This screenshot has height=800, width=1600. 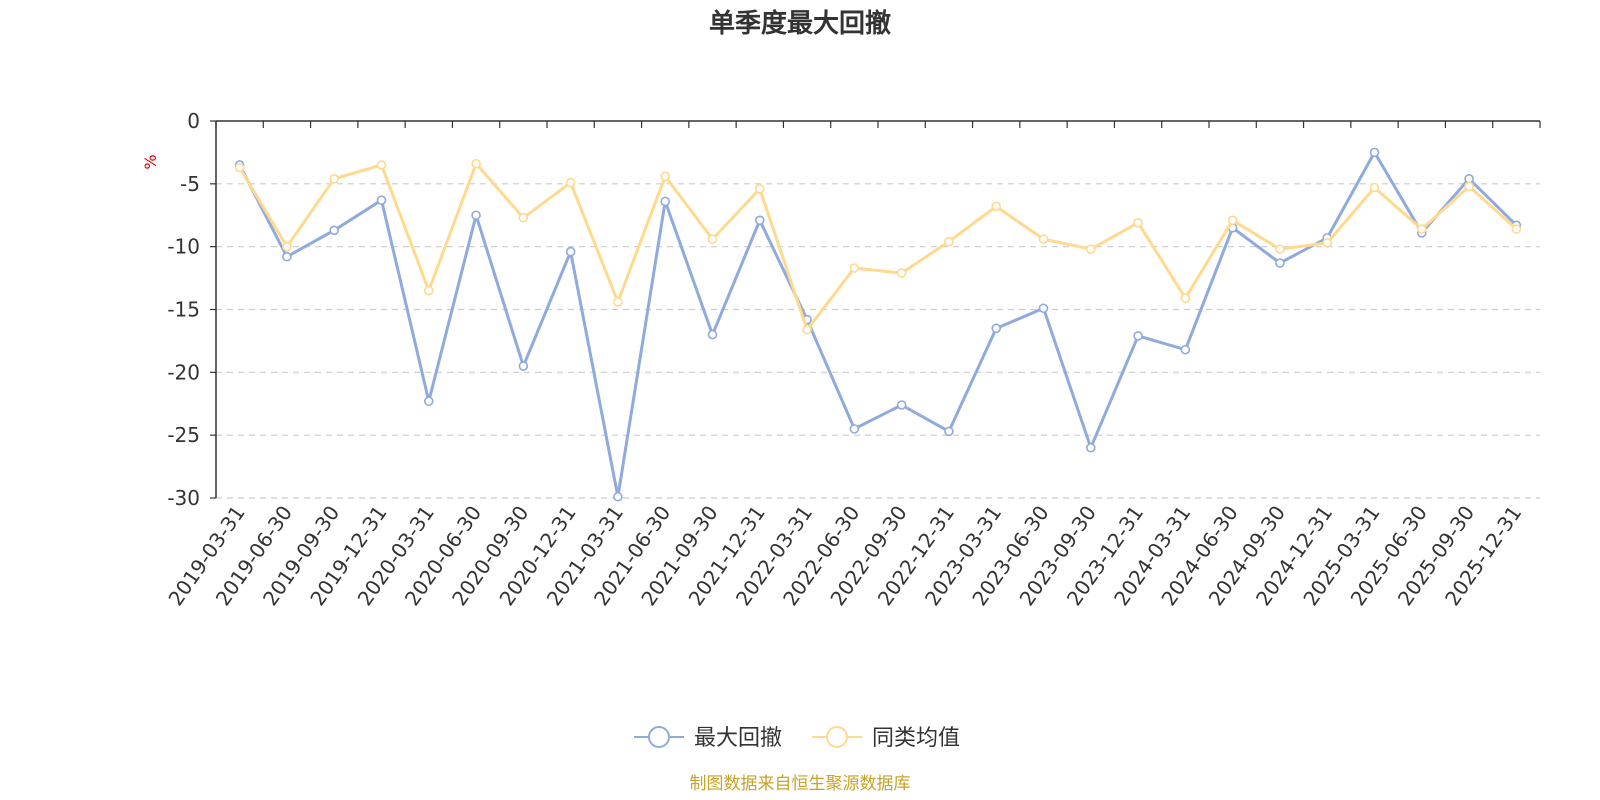 I want to click on y-tick-label: -10, so click(x=183, y=247).